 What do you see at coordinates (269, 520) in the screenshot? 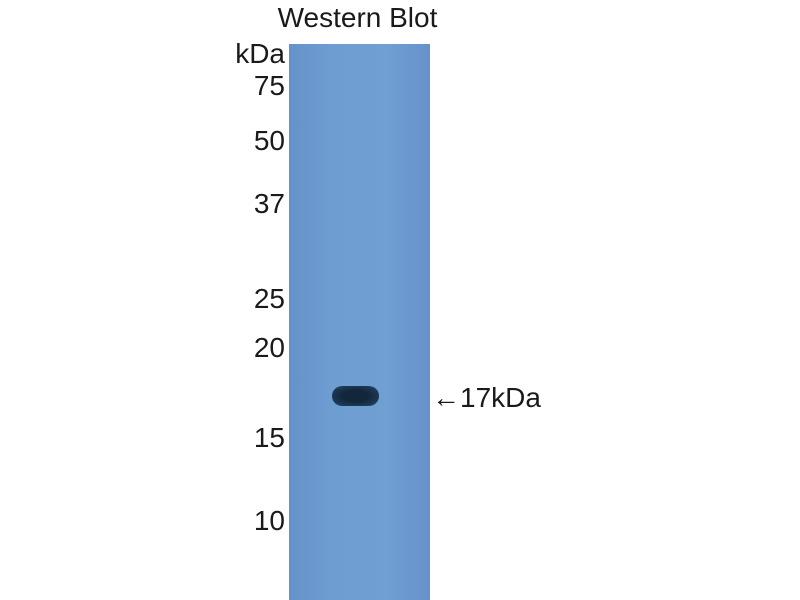
I see `marker-10: 10` at bounding box center [269, 520].